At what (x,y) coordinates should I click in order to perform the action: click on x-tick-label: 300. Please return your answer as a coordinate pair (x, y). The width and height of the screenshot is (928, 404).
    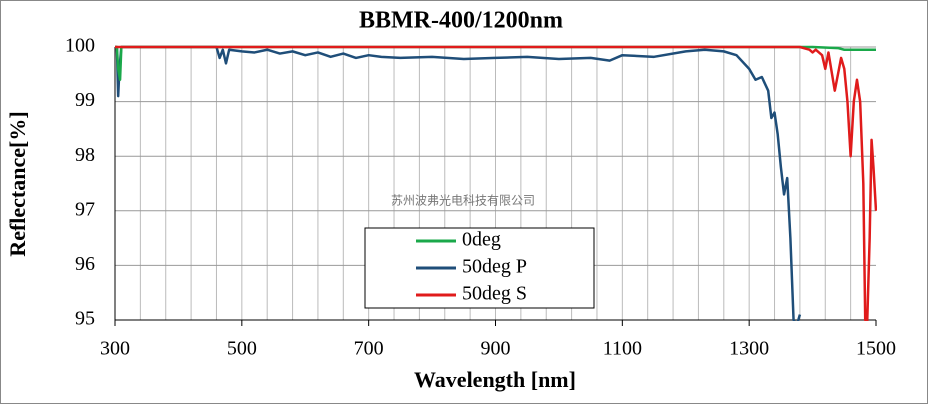
    Looking at the image, I should click on (115, 349).